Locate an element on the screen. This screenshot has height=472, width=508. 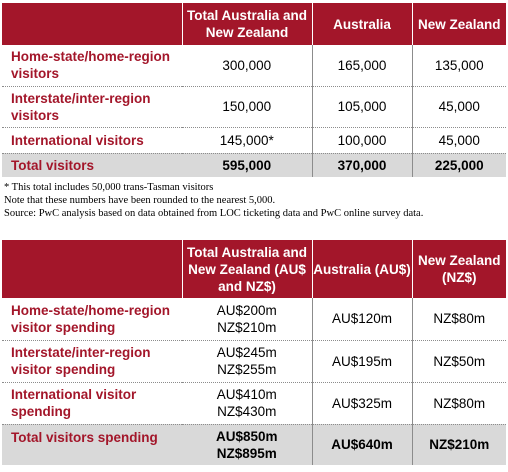
cell-total: AU$245m NZ$255m is located at coordinates (247, 361).